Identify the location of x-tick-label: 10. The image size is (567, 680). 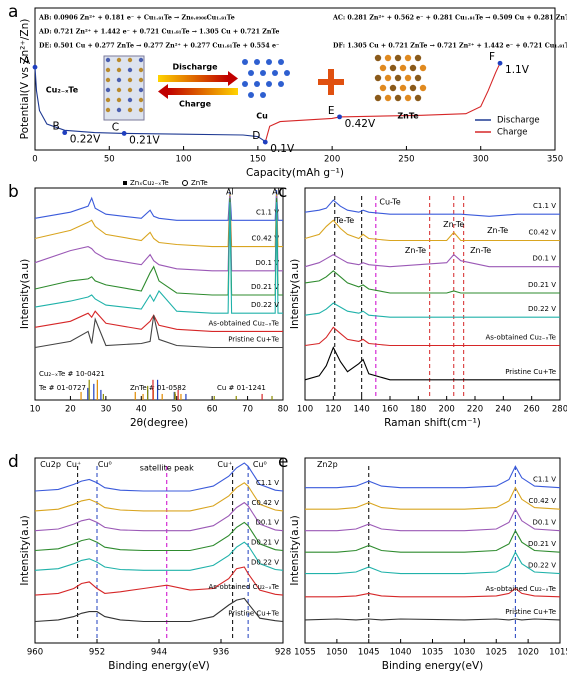
(35, 410).